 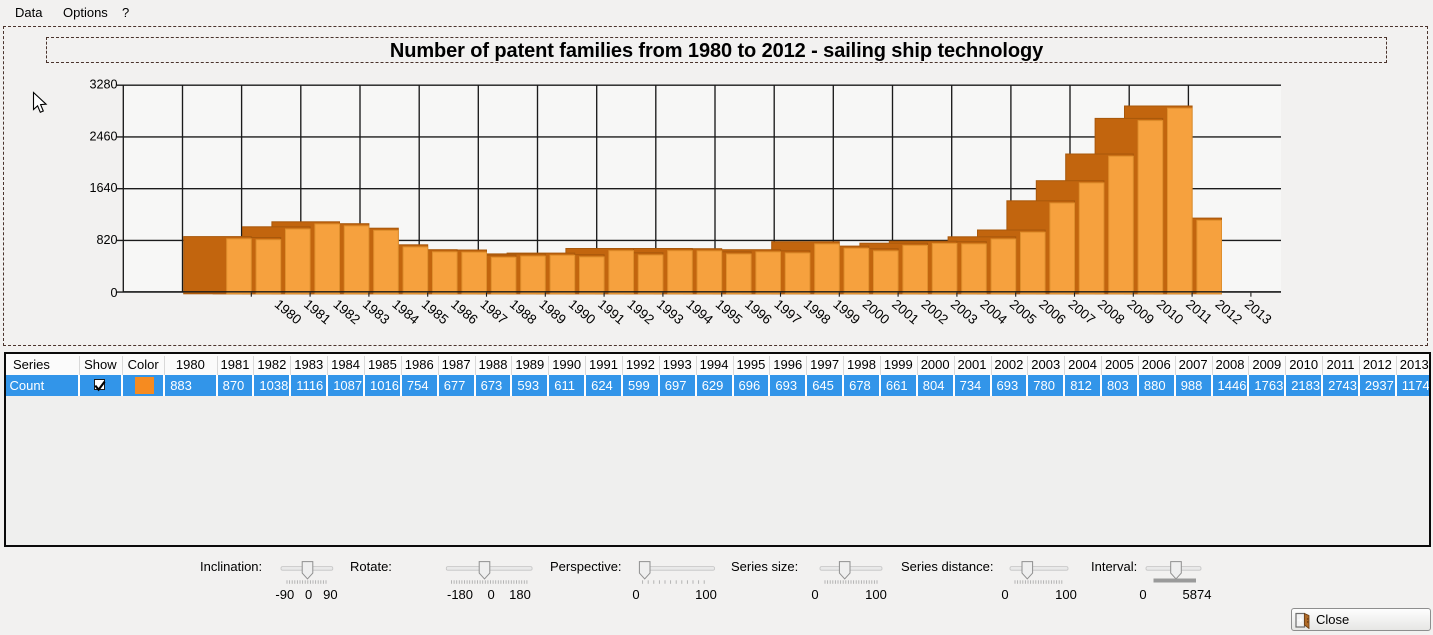 I want to click on svg-text: 1987, so click(x=493, y=311).